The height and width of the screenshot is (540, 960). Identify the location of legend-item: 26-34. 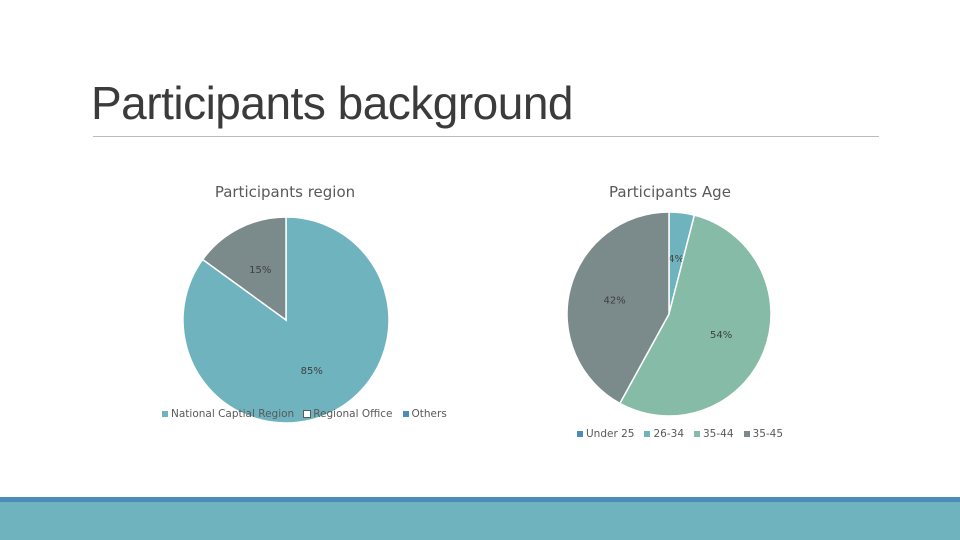
(664, 434).